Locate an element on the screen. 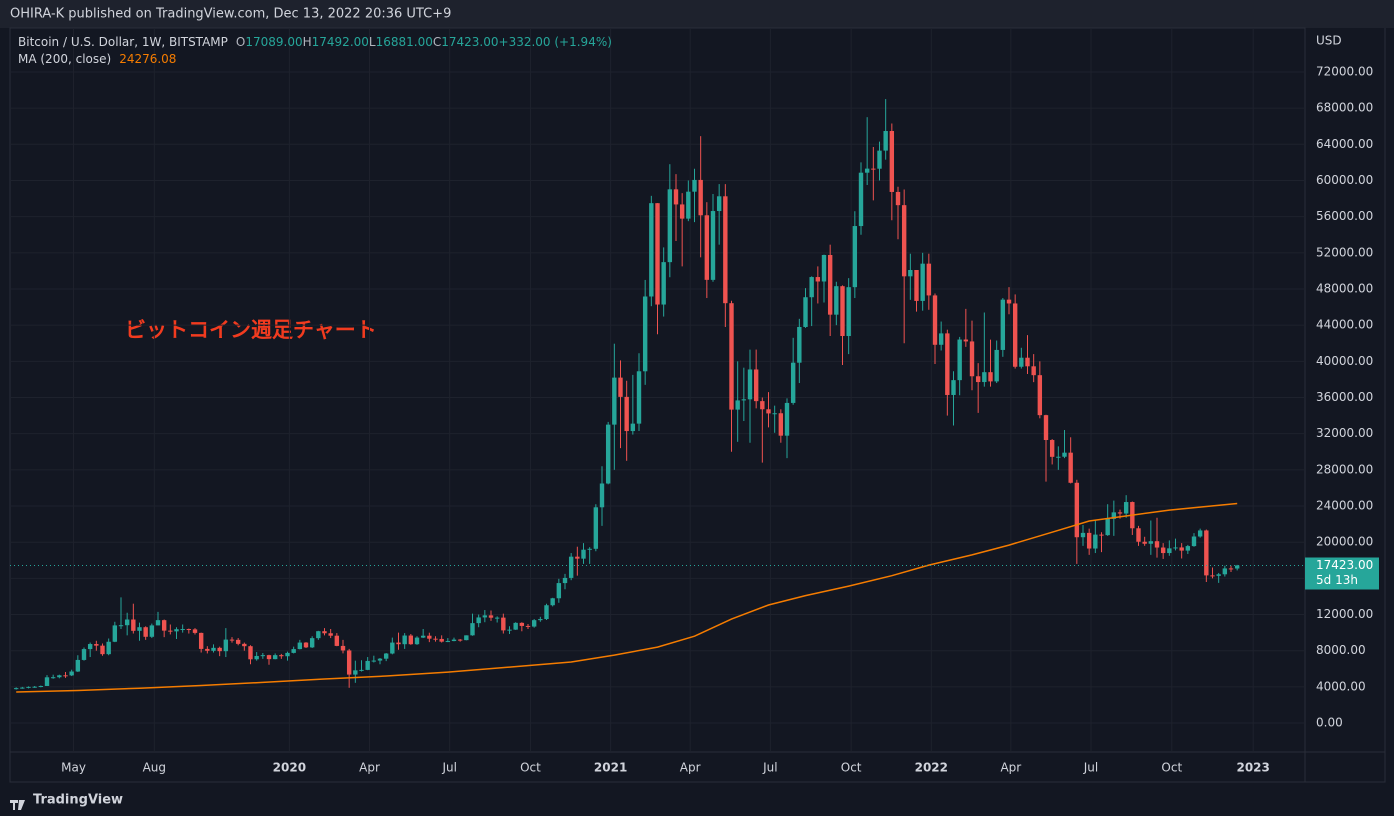 The image size is (1394, 816). ma-name: MA (200, close) is located at coordinates (65, 59).